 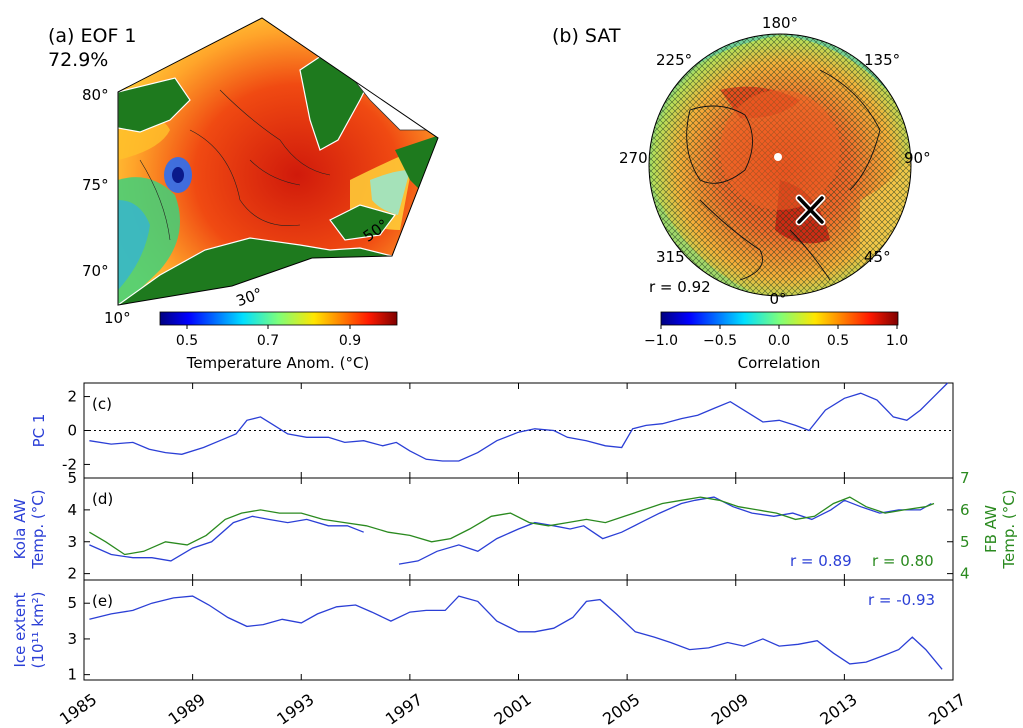 I want to click on colorbar-b-label: Correlation, so click(x=779, y=363).